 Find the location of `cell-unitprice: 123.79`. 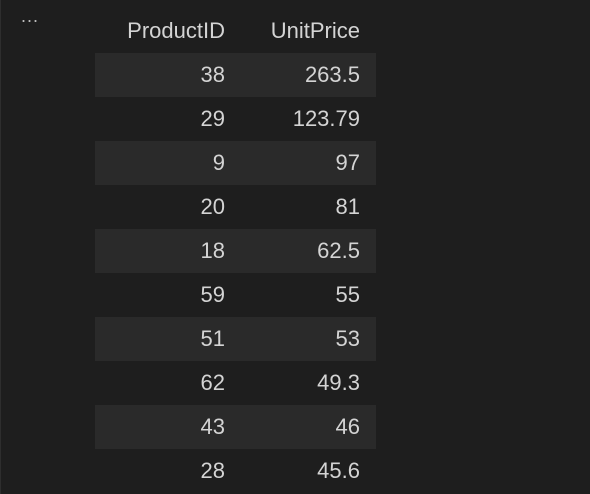

cell-unitprice: 123.79 is located at coordinates (326, 118).